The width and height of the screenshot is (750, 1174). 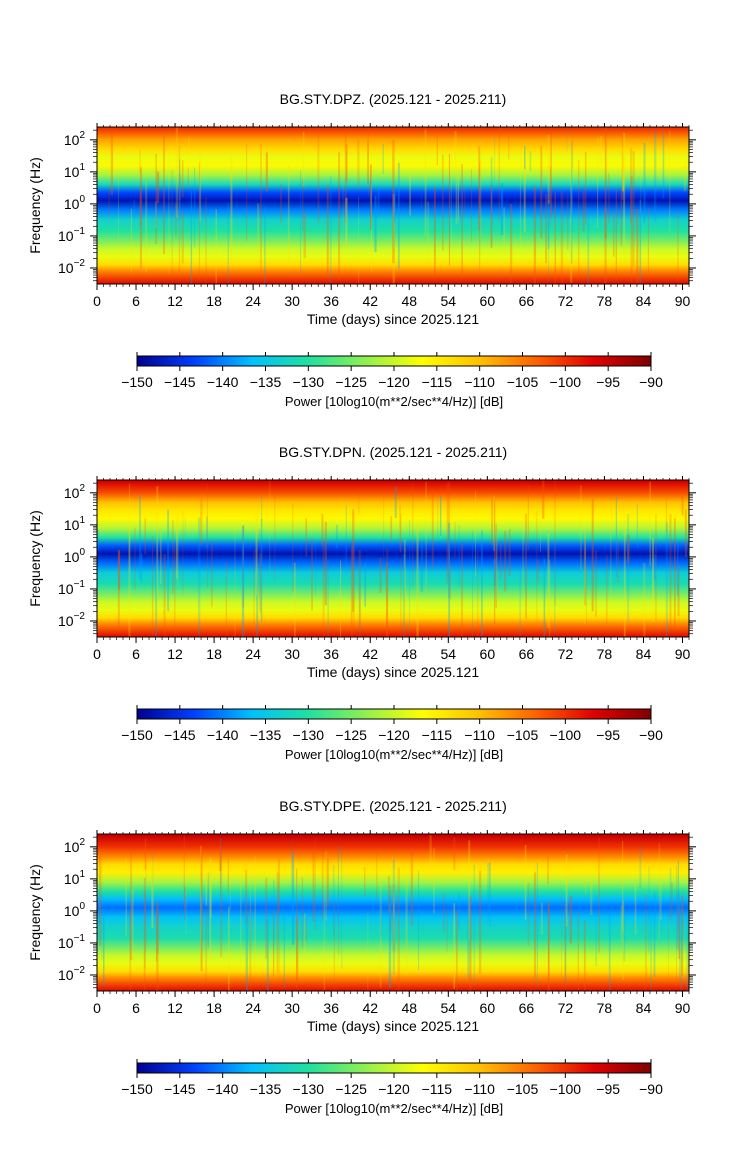 I want to click on x-axis-label: Time (days) since 2025.121, so click(x=393, y=319).